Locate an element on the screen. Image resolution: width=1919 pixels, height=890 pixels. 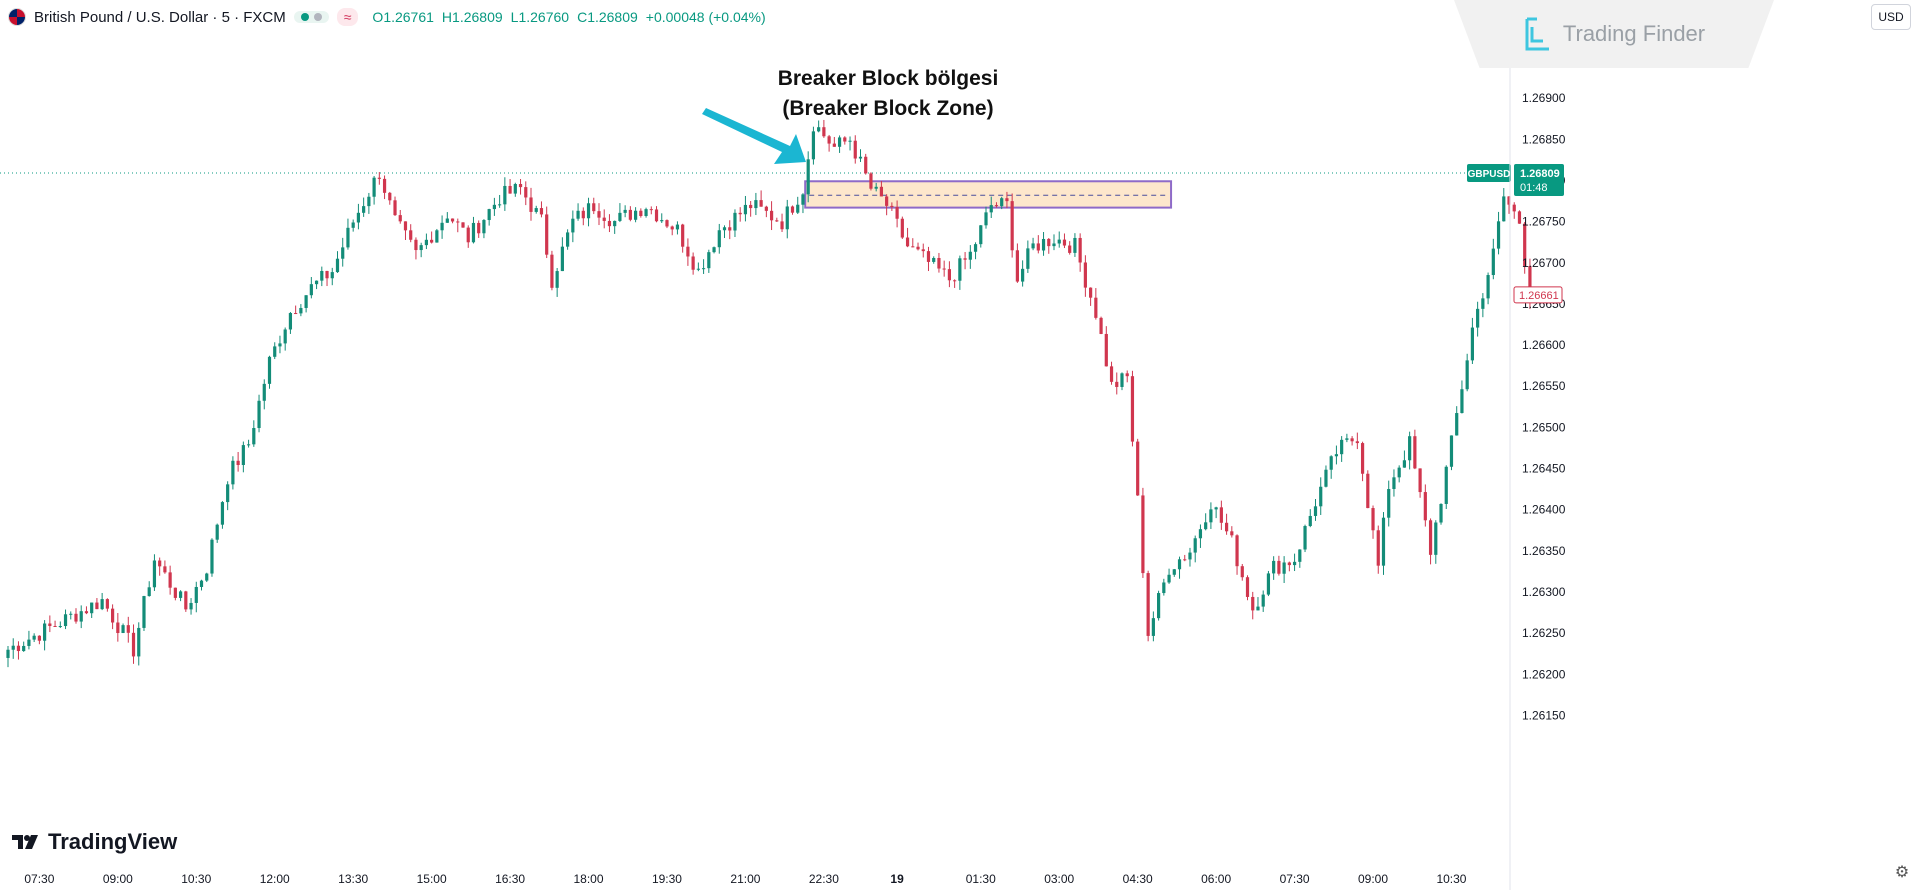
price-tick-label: 1.26300 is located at coordinates (1544, 592).